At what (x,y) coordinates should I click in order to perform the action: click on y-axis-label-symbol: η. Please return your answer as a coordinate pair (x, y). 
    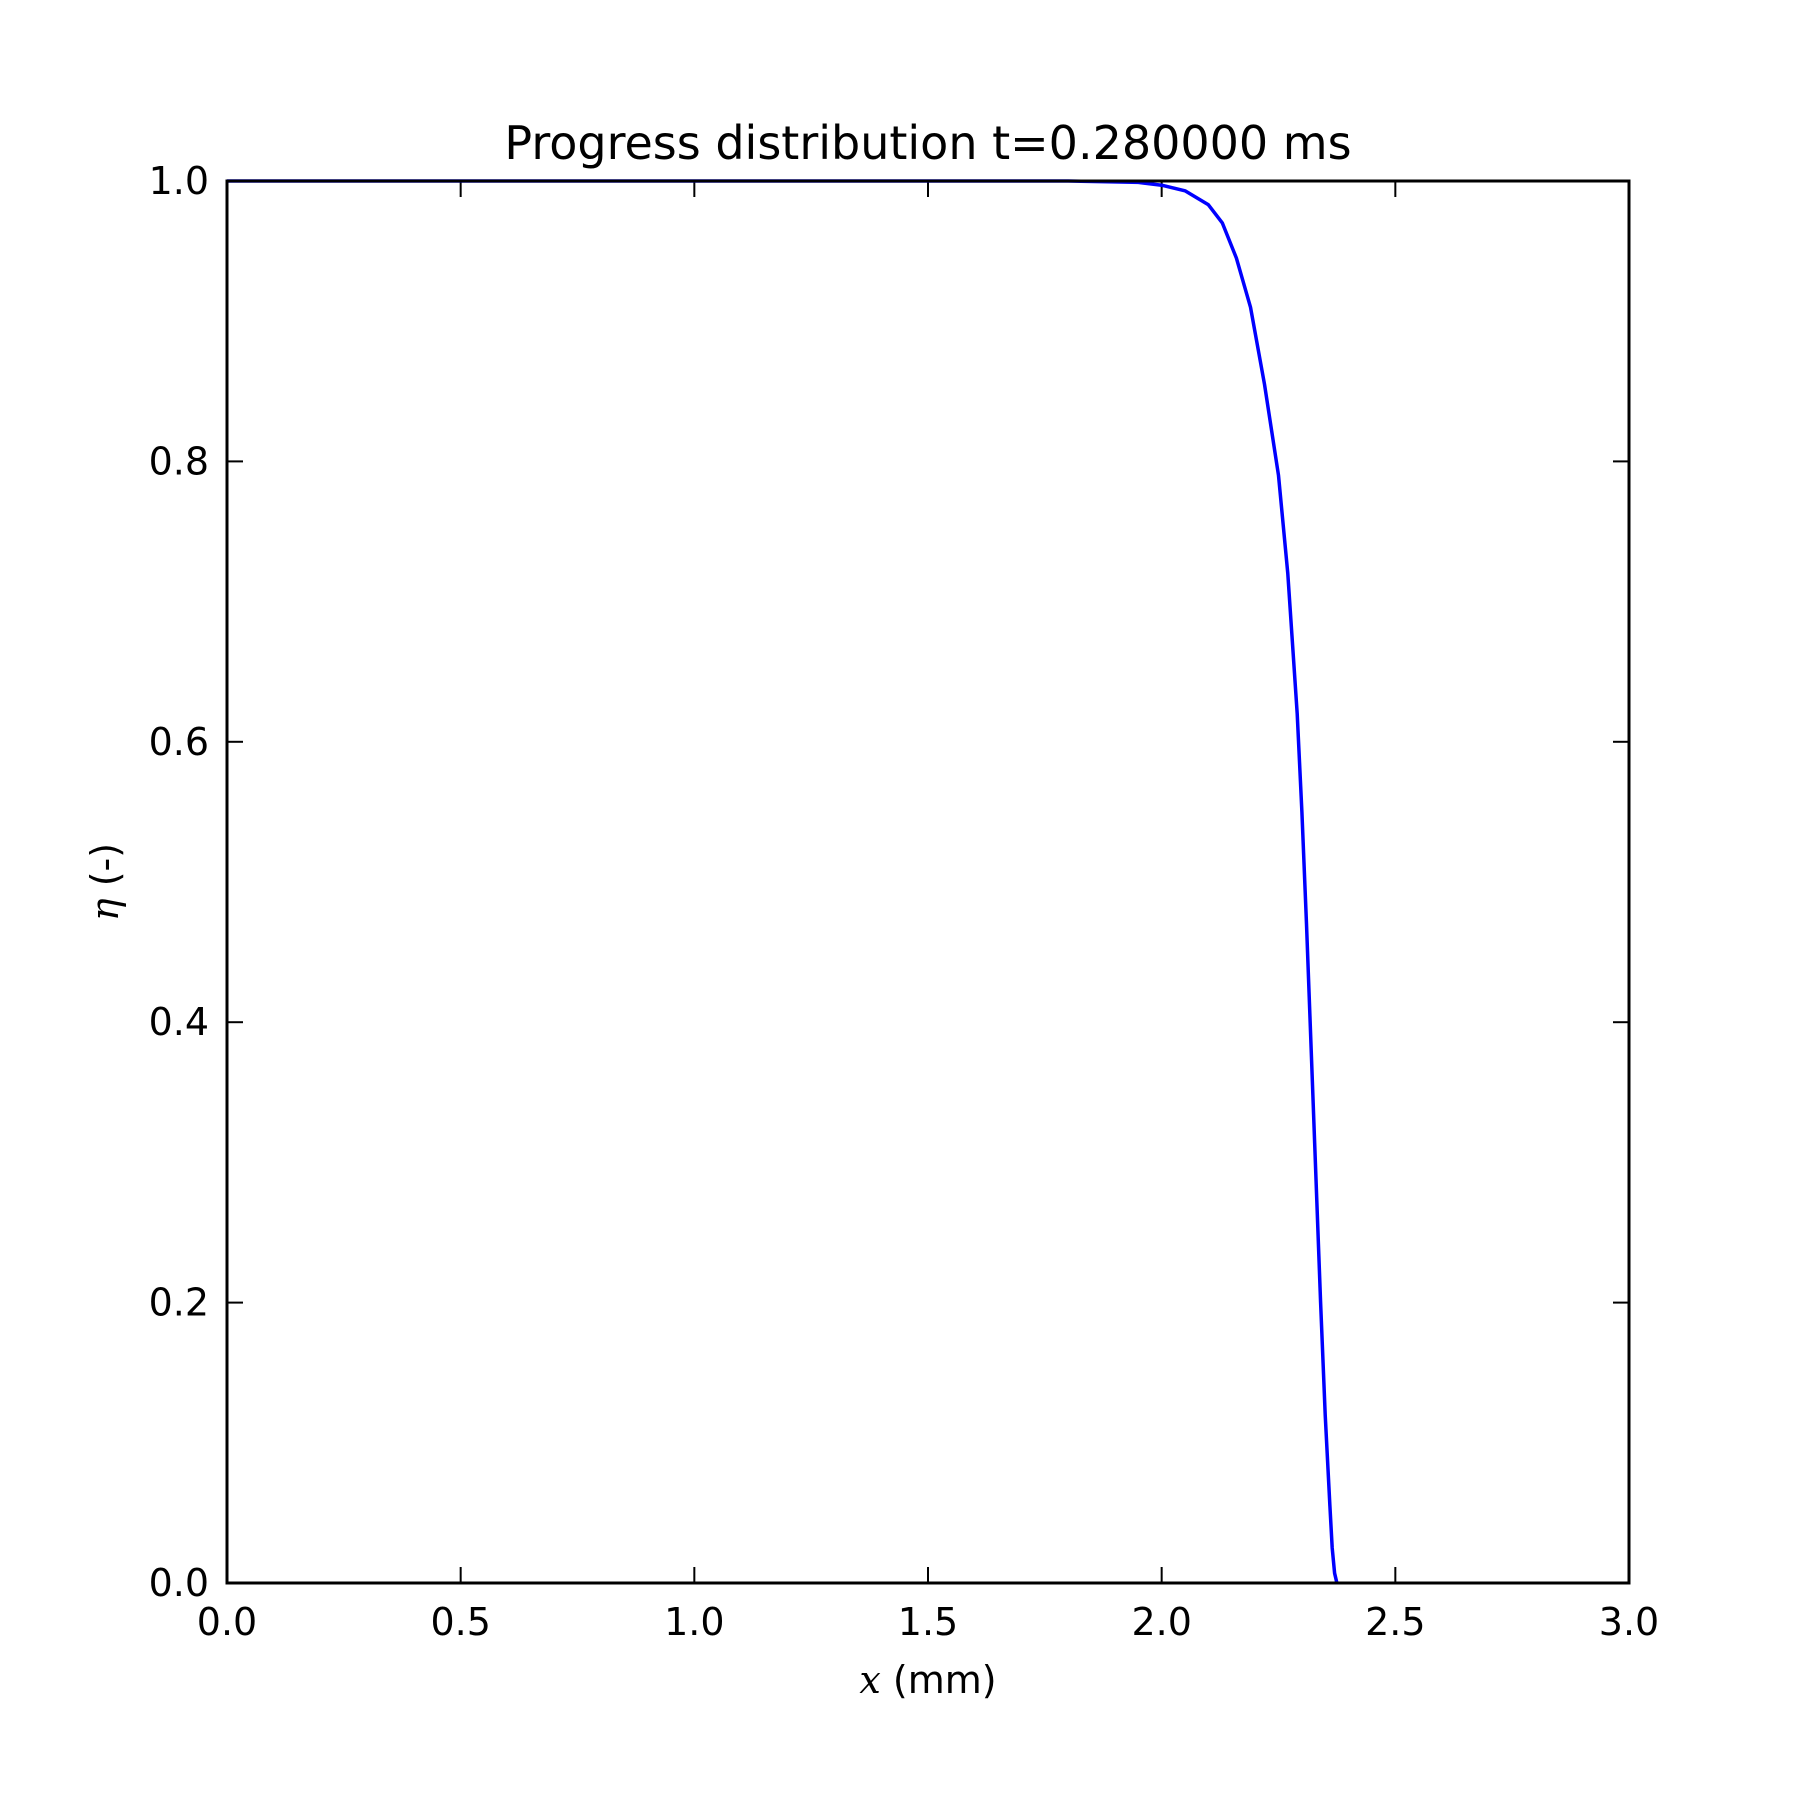
    Looking at the image, I should click on (105, 909).